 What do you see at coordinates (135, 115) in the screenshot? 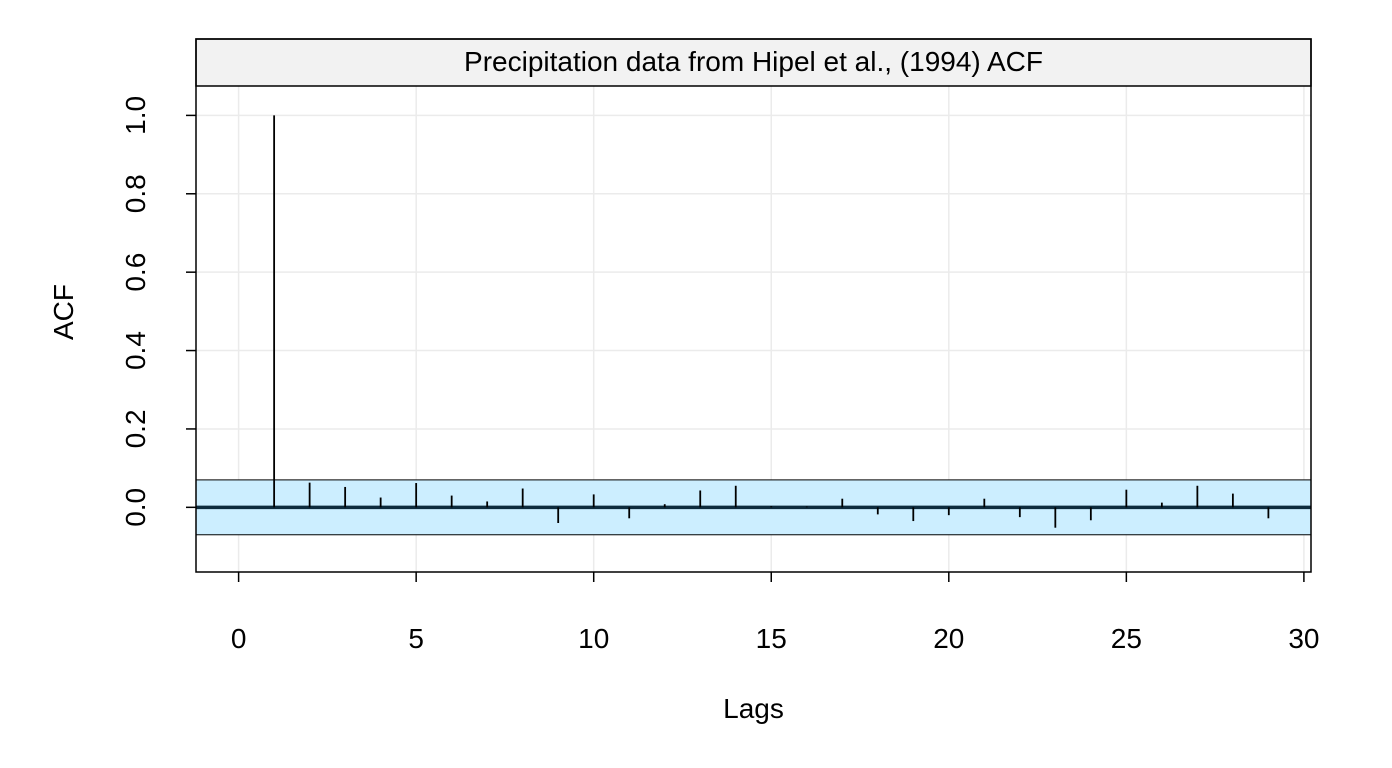
I see `y-tick-label: 1.0` at bounding box center [135, 115].